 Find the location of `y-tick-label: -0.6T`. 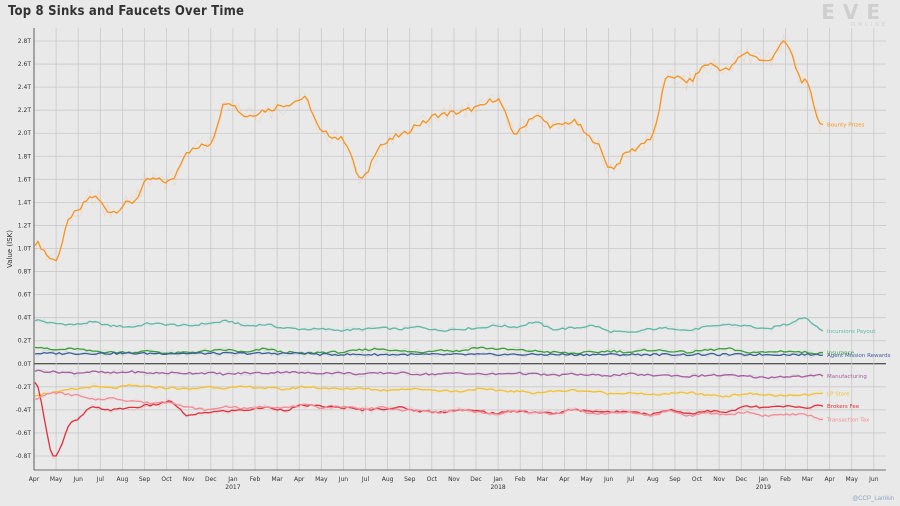

y-tick-label: -0.6T is located at coordinates (24, 433).